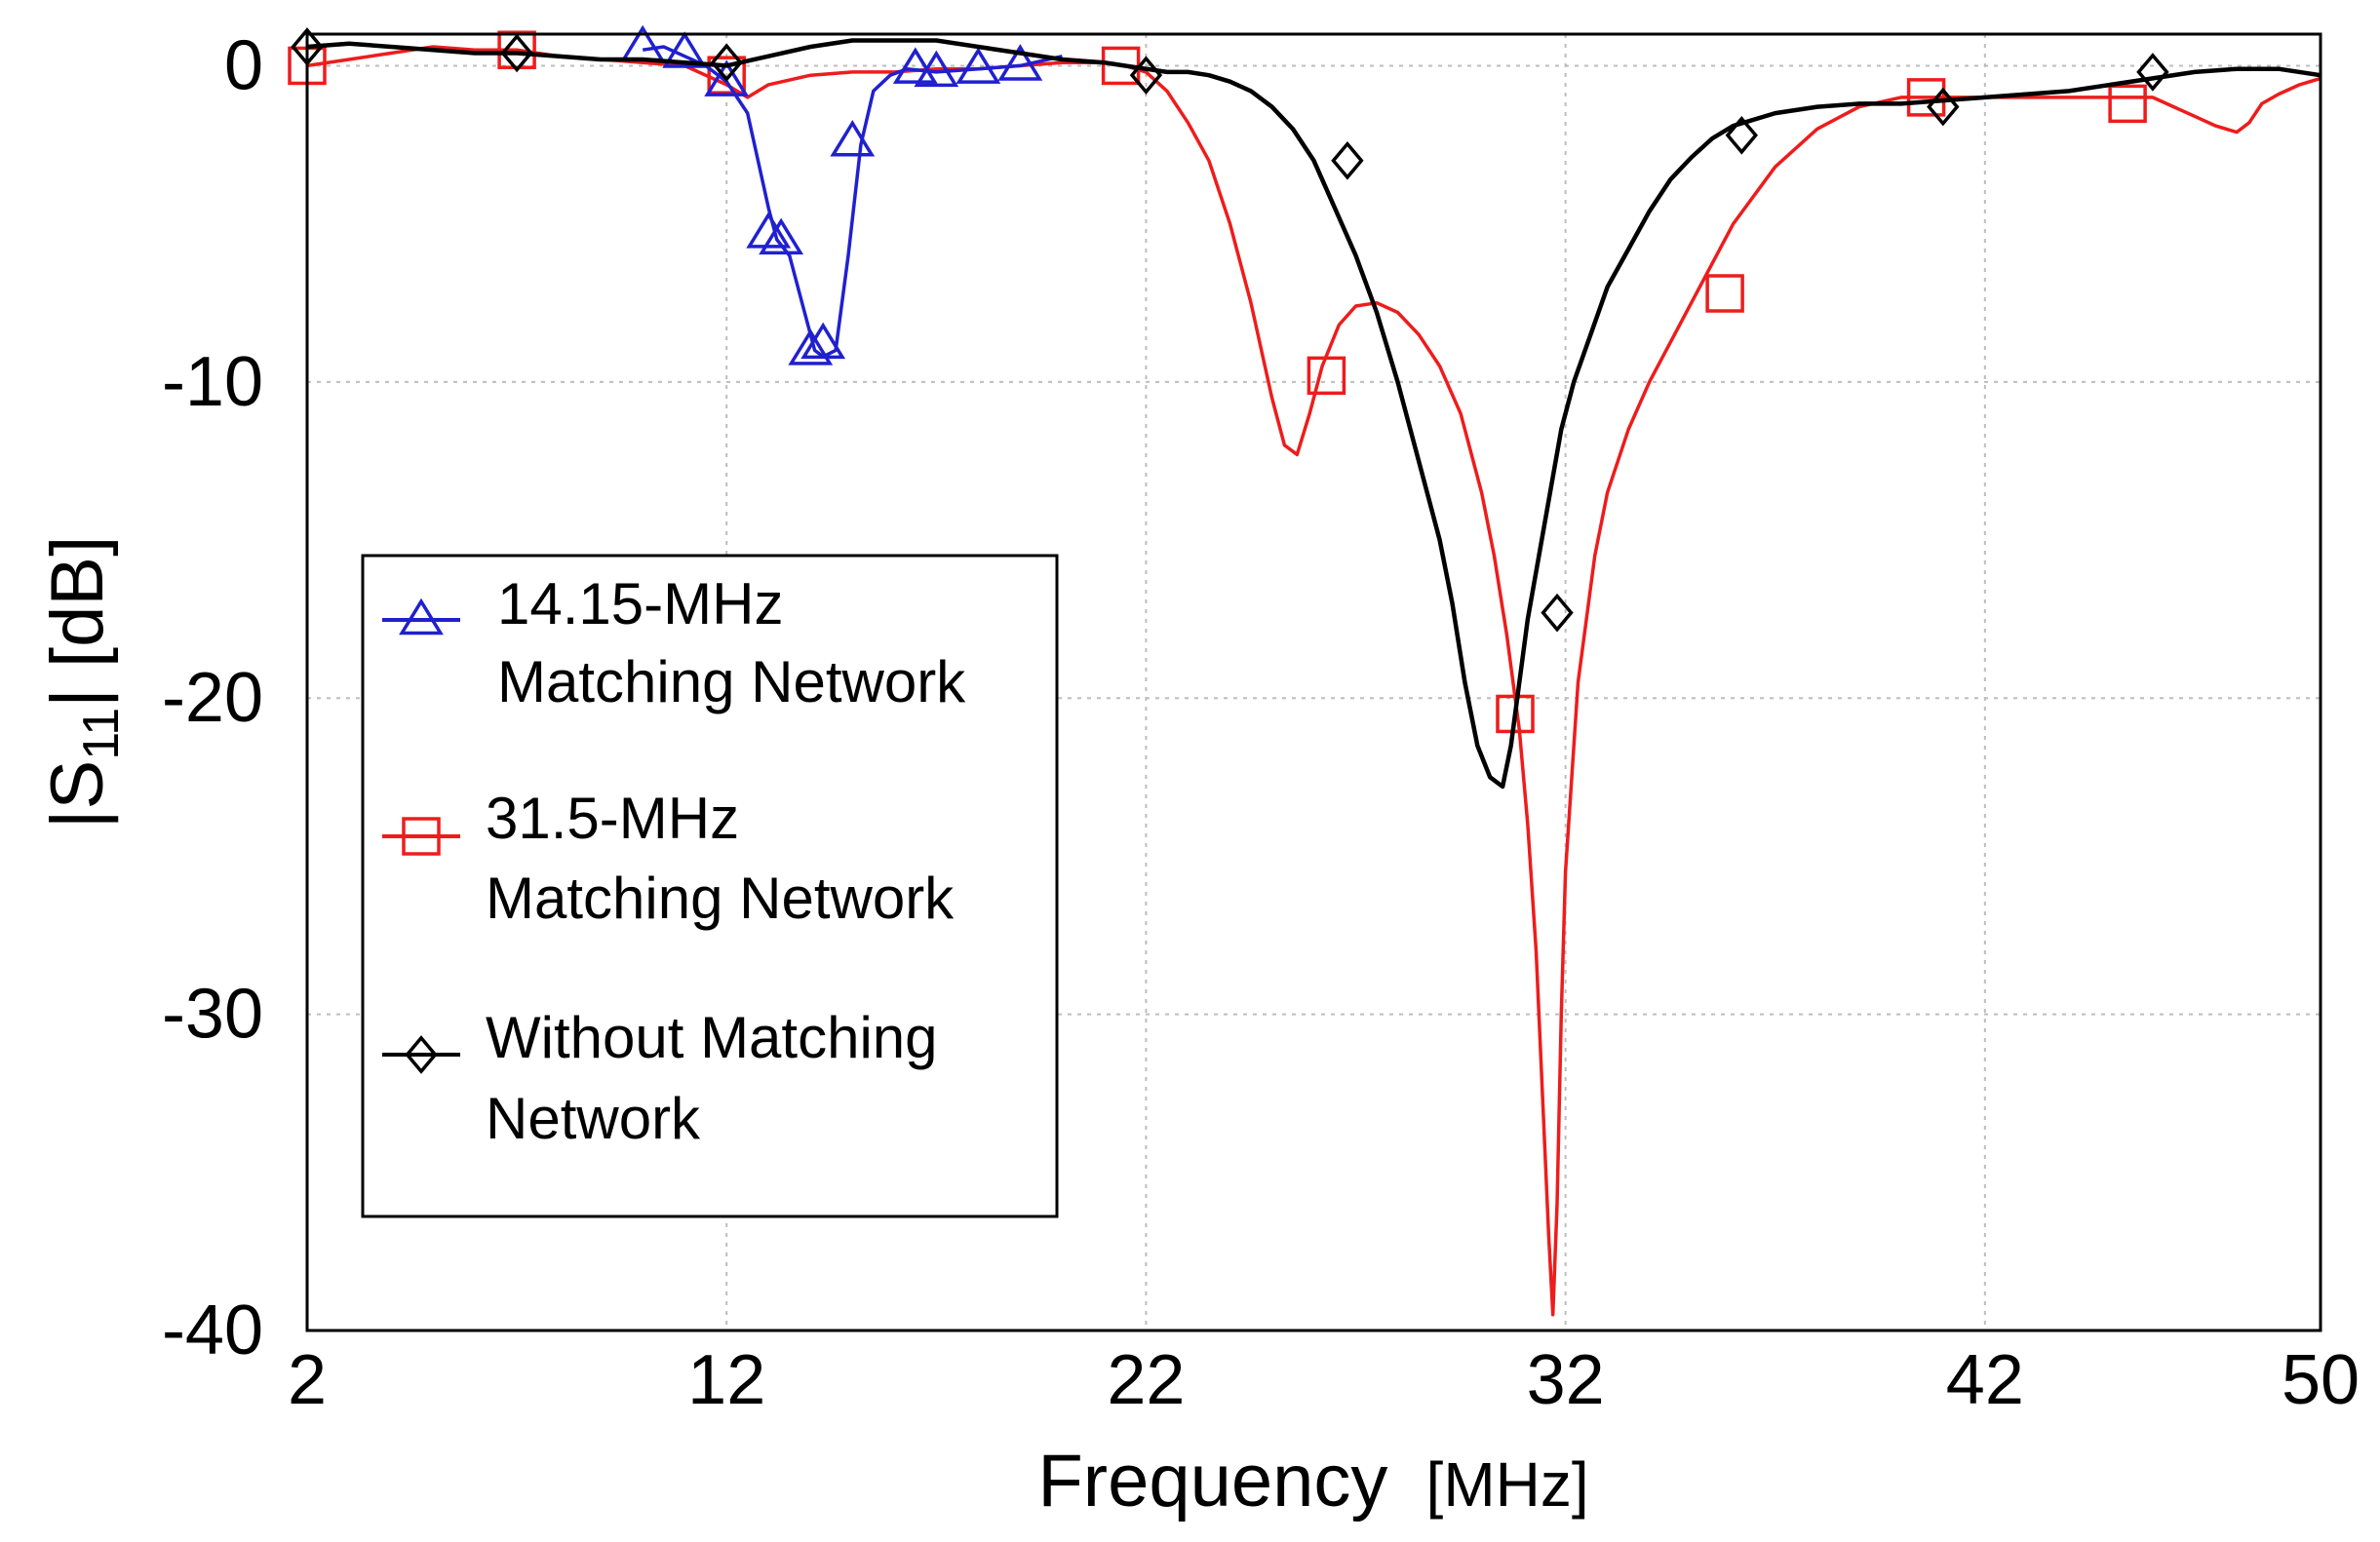 Image resolution: width=2380 pixels, height=1542 pixels. What do you see at coordinates (1985, 1380) in the screenshot?
I see `x-tick-label: 42` at bounding box center [1985, 1380].